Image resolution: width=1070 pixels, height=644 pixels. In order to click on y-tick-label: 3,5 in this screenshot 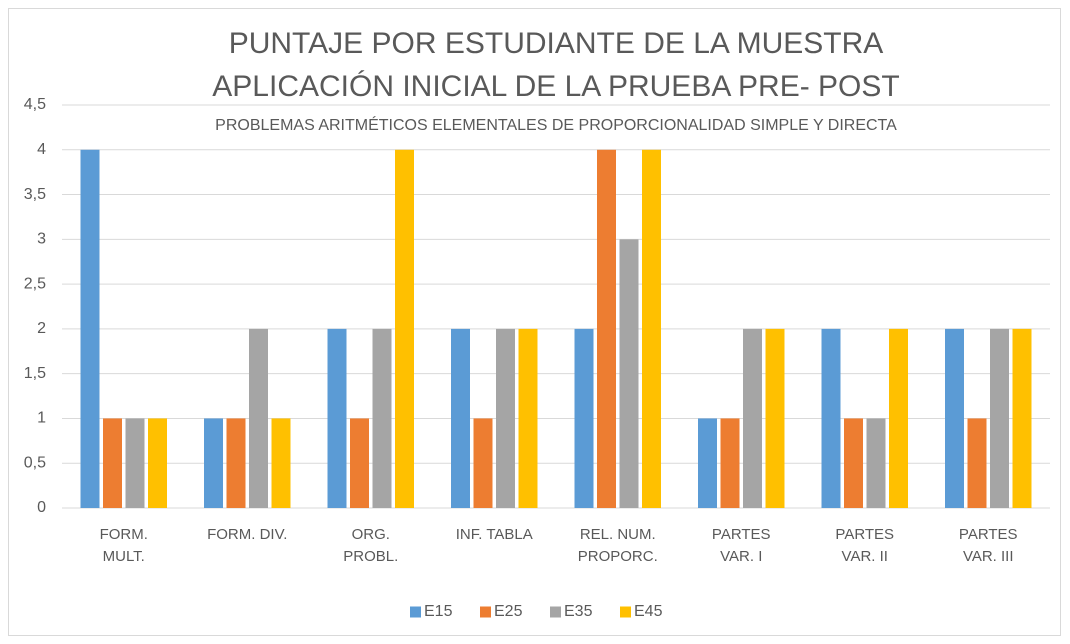, I will do `click(35, 194)`.